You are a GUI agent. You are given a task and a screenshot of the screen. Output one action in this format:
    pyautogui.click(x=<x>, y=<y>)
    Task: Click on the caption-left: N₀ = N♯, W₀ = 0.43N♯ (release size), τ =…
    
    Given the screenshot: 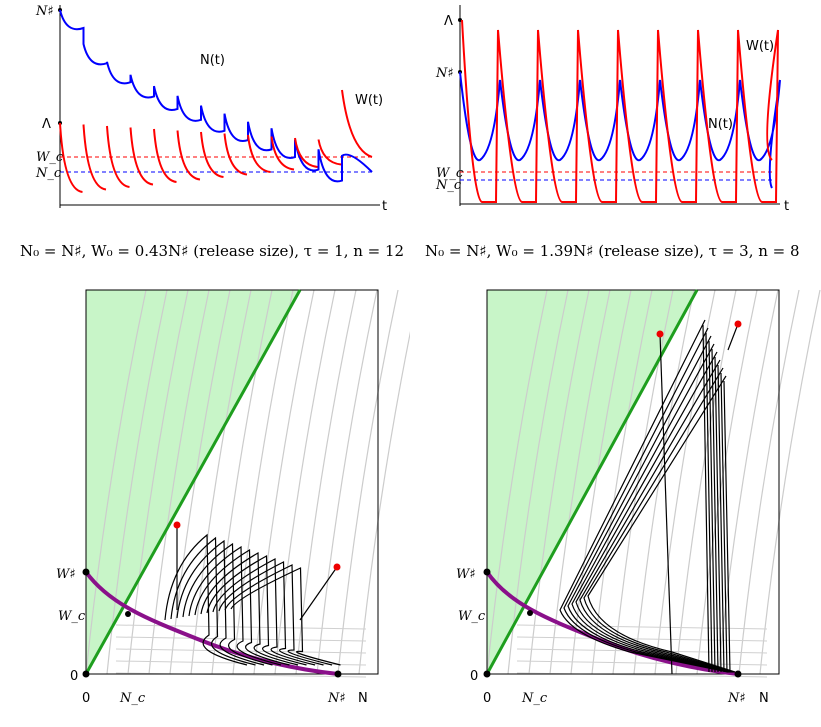 What is the action you would take?
    pyautogui.click(x=212, y=251)
    